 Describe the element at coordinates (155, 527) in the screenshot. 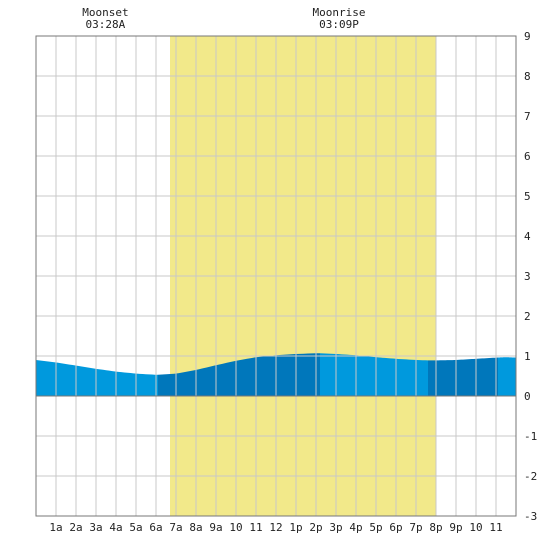

I see `x-tick-label: 6a` at that location.